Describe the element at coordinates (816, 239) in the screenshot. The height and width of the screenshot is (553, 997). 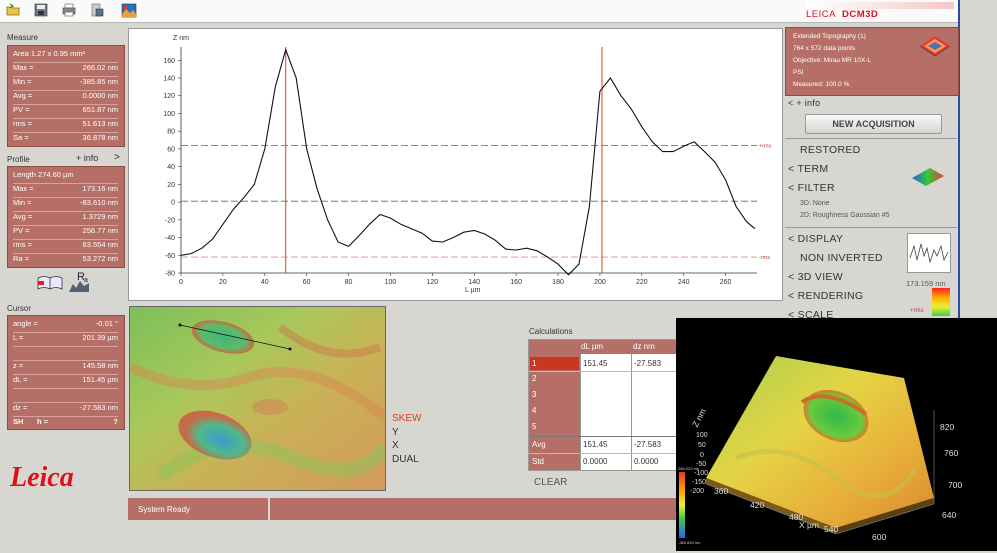
I see `display-menu: < DISPLAY` at that location.